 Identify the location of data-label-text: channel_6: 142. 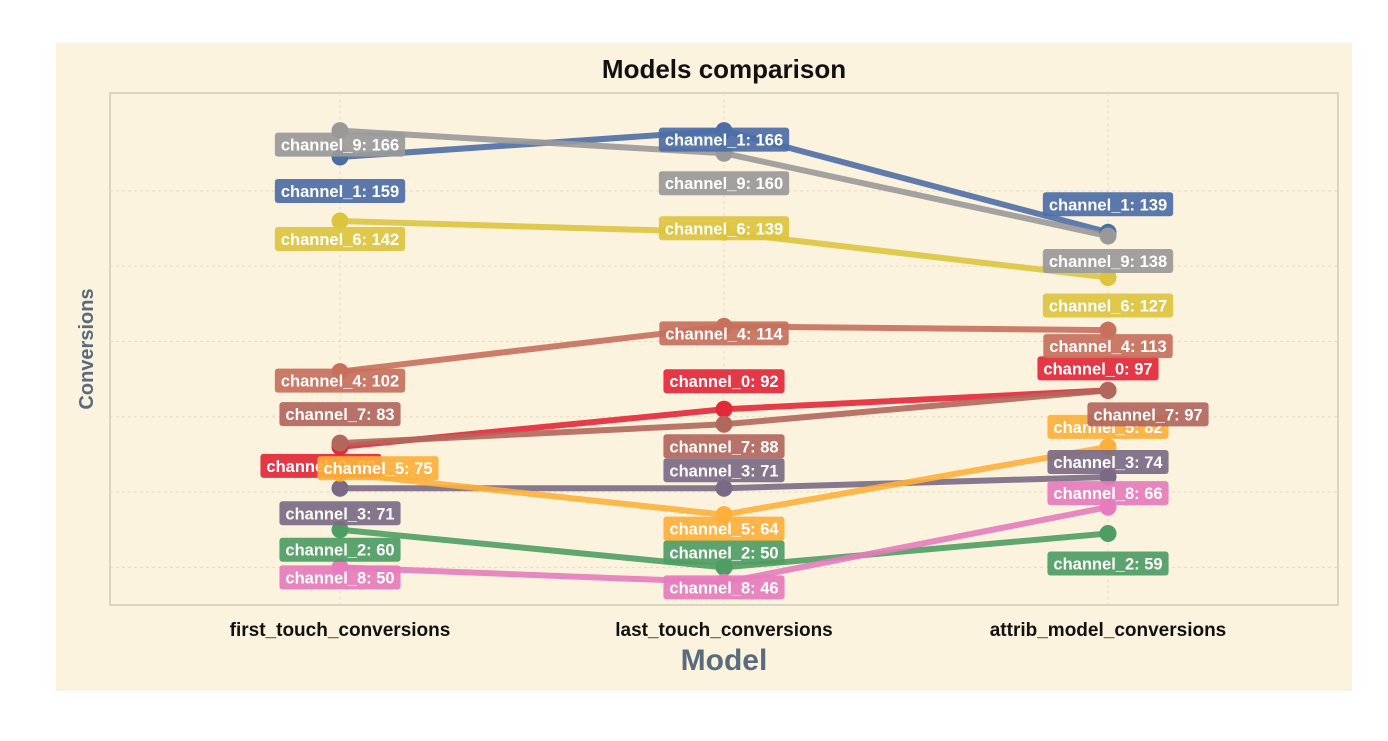
(340, 240).